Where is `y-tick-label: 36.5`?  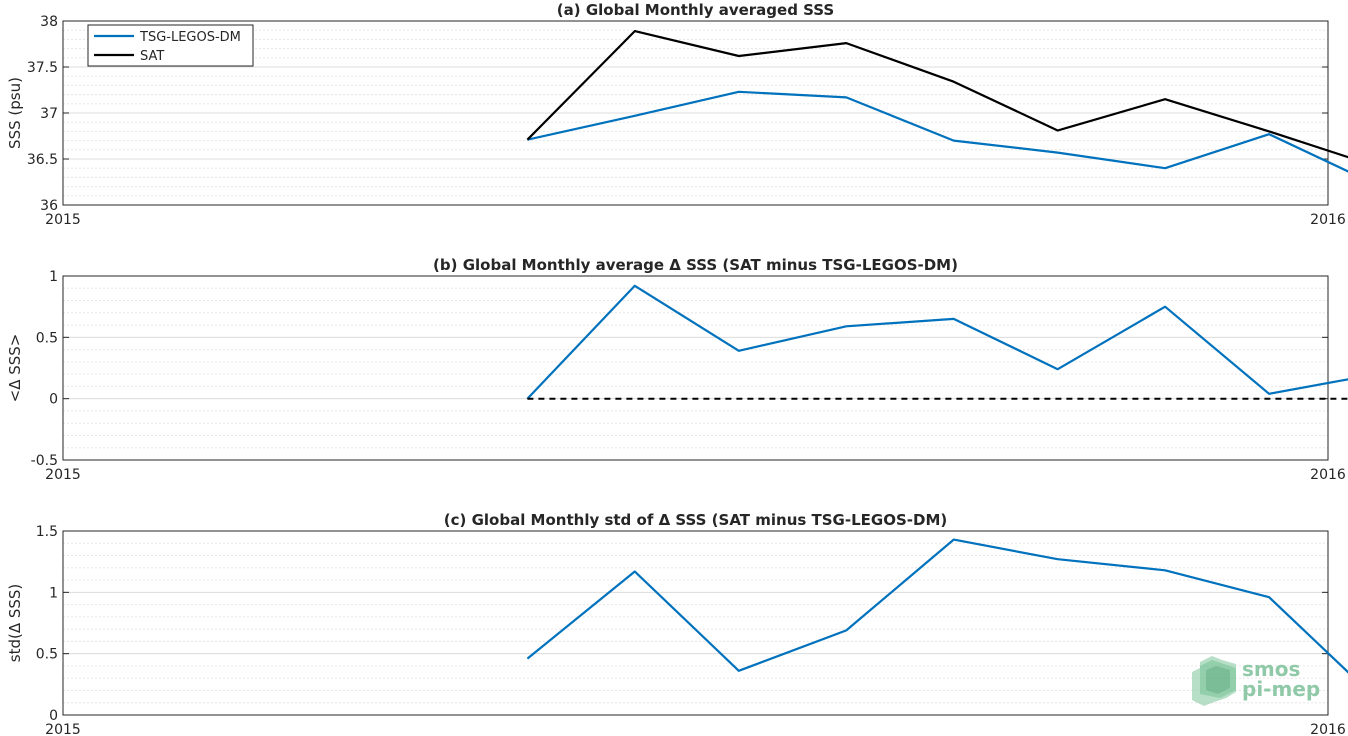 y-tick-label: 36.5 is located at coordinates (42, 160).